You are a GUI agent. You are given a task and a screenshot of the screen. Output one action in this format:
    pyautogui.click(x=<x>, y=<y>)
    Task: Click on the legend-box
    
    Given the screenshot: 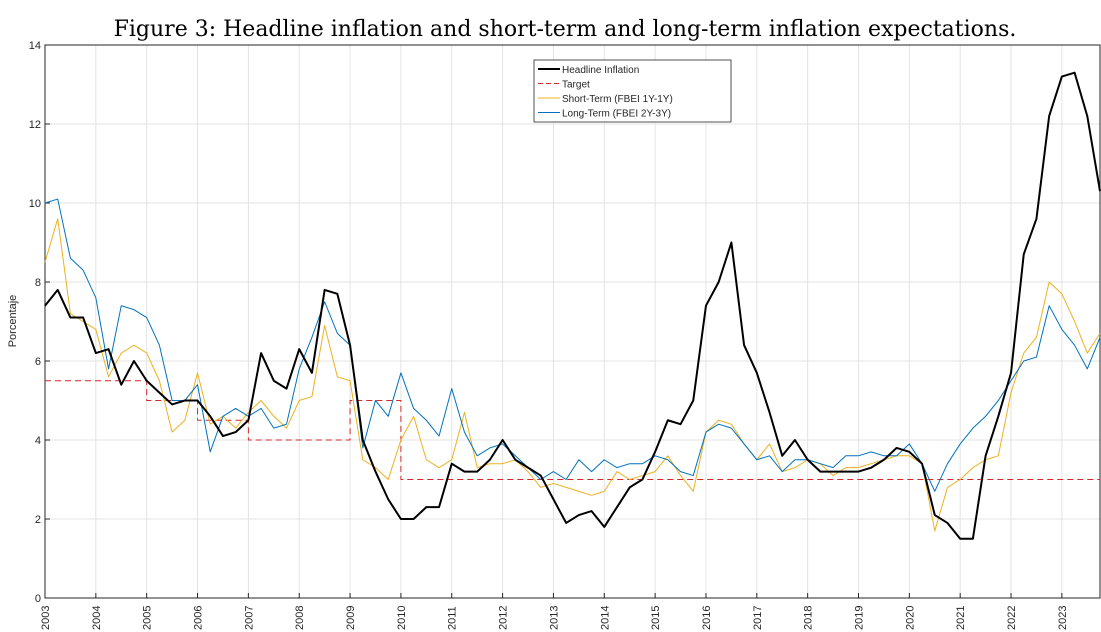 What is the action you would take?
    pyautogui.click(x=632, y=91)
    